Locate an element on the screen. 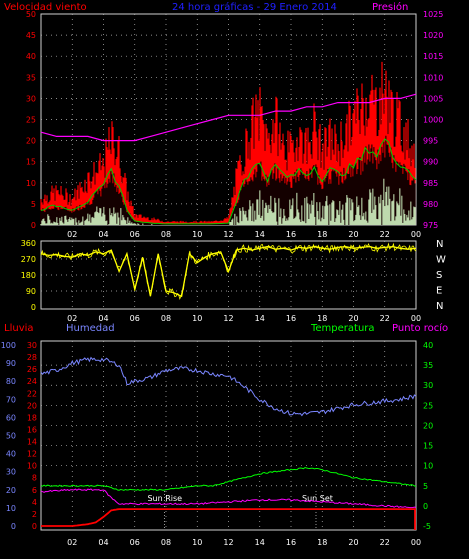 Image resolution: width=469 pixels, height=559 pixels. rain-tick: 2 is located at coordinates (34, 514).